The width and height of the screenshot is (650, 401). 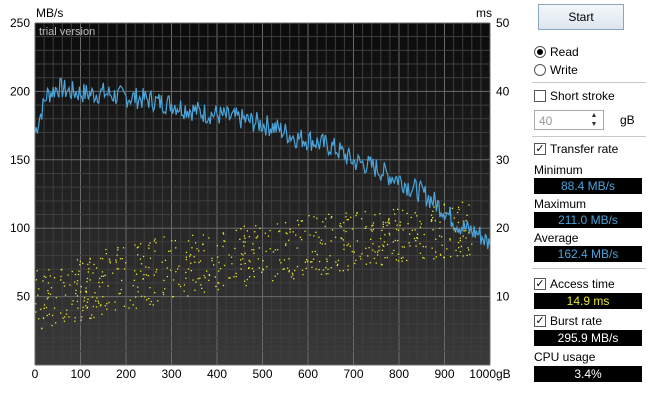 What do you see at coordinates (594, 115) in the screenshot?
I see `spin-up-icon: ▲` at bounding box center [594, 115].